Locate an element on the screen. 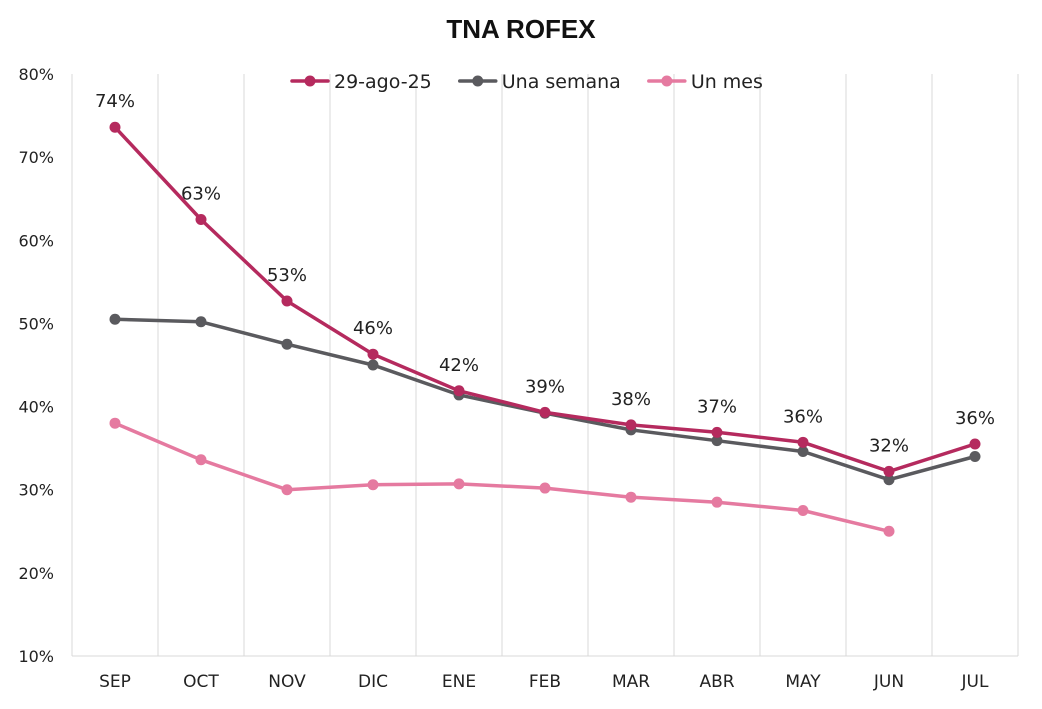  y-tick-label: 10% is located at coordinates (36, 656).